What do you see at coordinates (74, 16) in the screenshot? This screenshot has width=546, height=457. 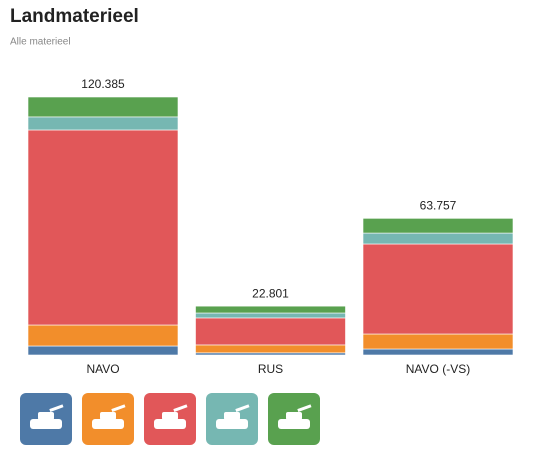 I see `chart-title: Landmaterieel` at bounding box center [74, 16].